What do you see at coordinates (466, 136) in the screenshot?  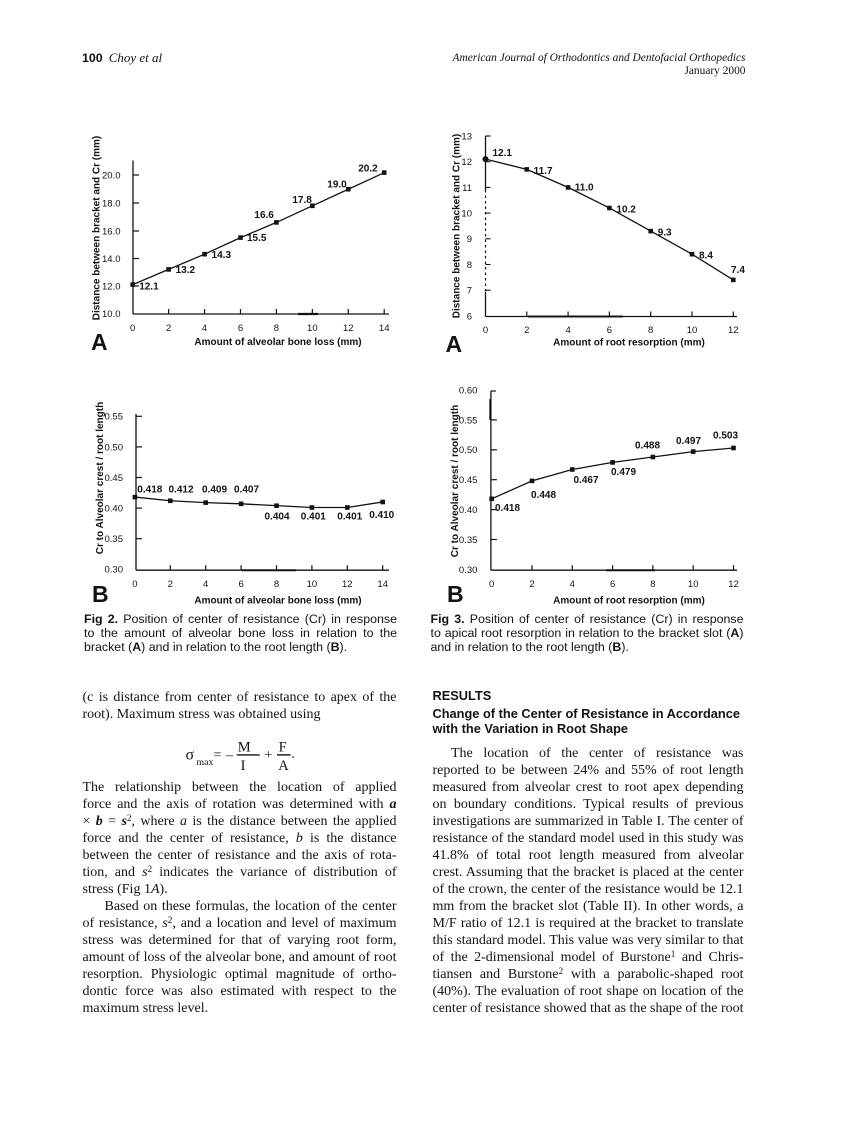 I see `svg-text: 13` at bounding box center [466, 136].